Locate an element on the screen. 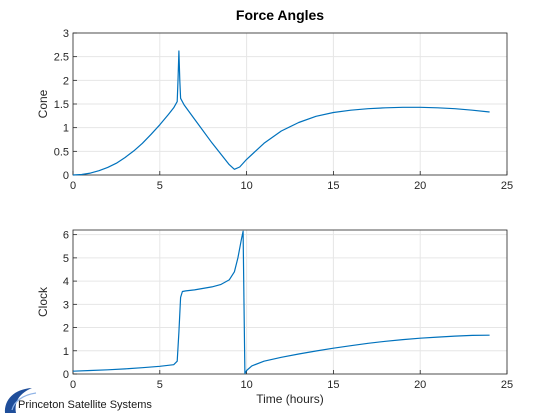 This screenshot has height=420, width=560. y-axis-label: Clock is located at coordinates (43, 301).